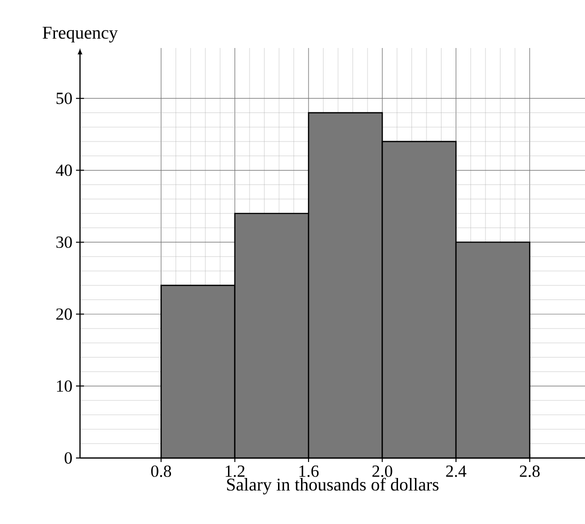  Describe the element at coordinates (309, 471) in the screenshot. I see `x-tick-label: 1.6` at that location.